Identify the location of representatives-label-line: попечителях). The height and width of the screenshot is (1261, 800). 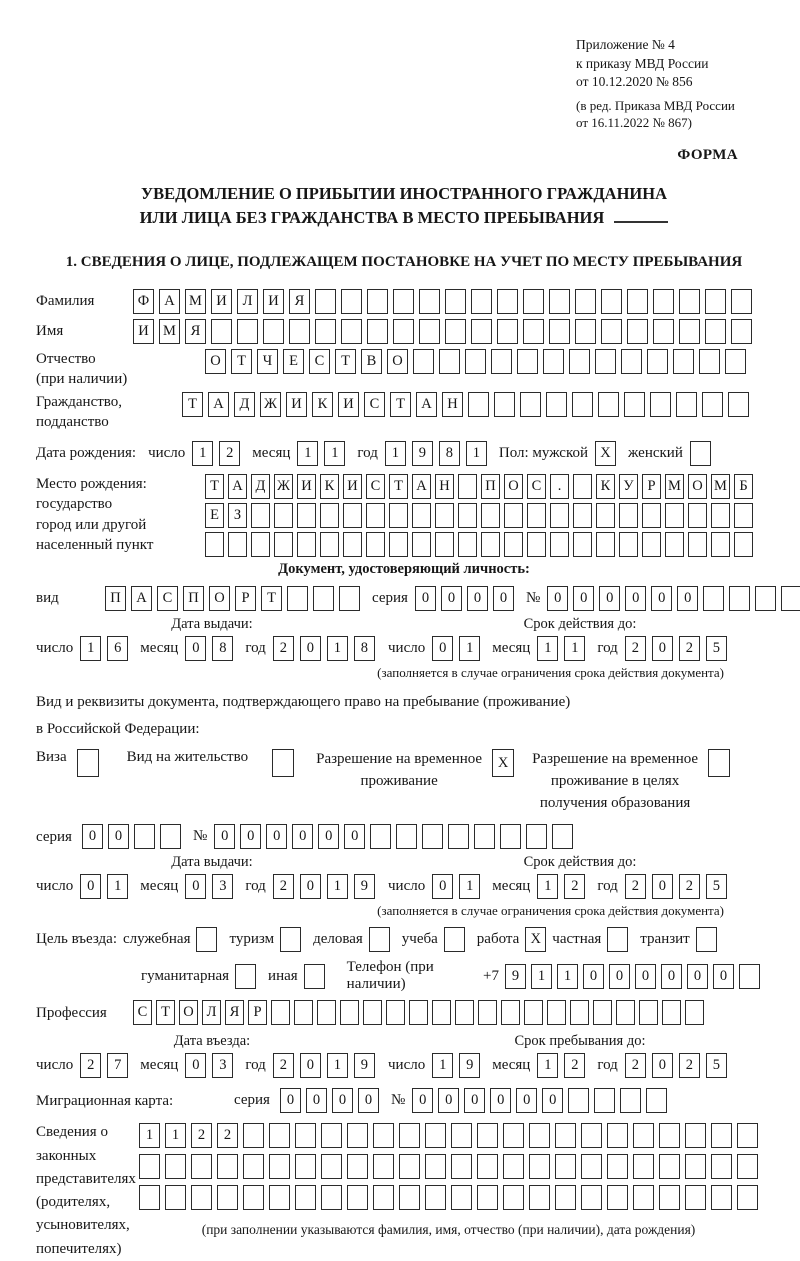
(79, 1248).